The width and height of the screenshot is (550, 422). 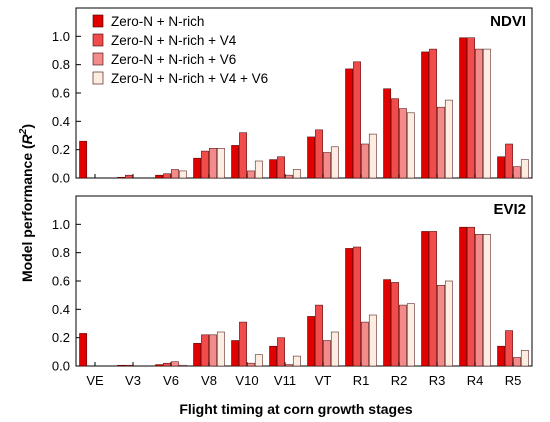 I want to click on bar-evi2-series1-v3, so click(x=121, y=365).